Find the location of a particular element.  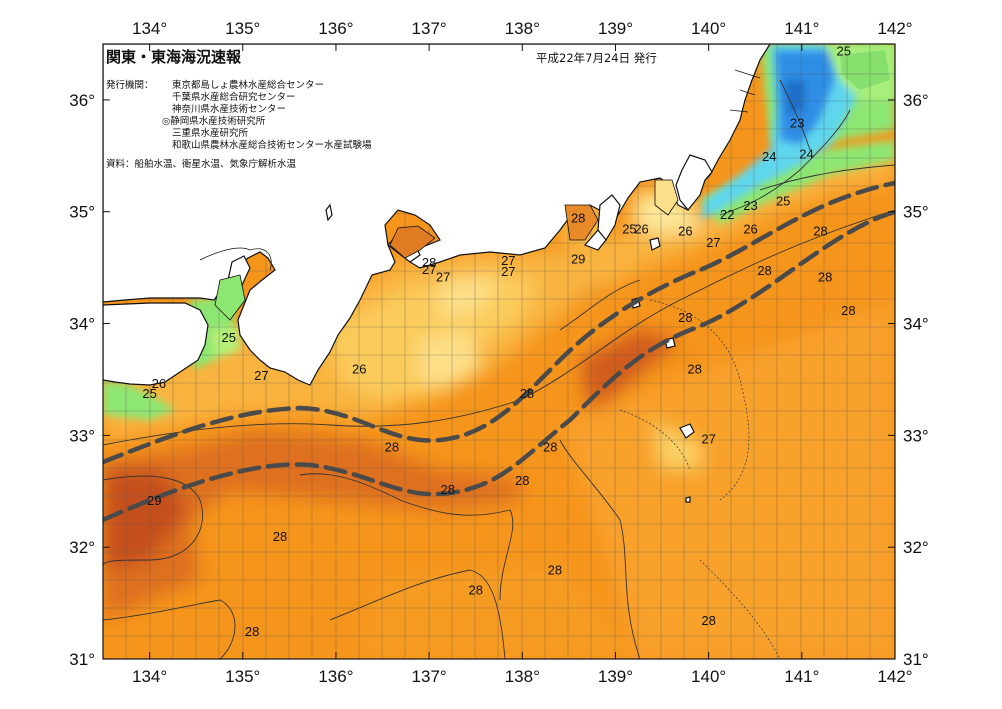

lon-tick-label-bottom: 141° is located at coordinates (801, 676).